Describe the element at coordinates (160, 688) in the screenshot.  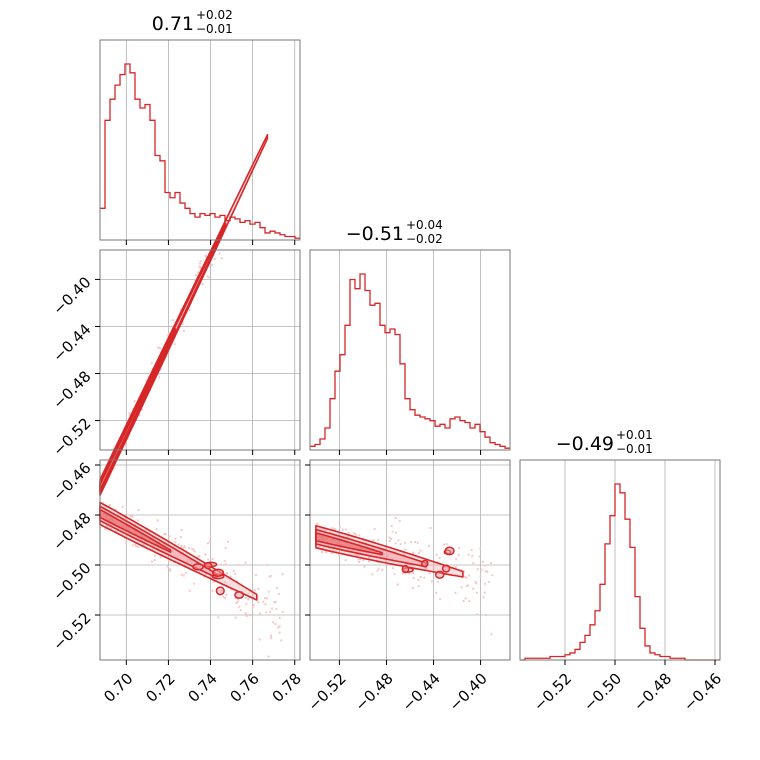
I see `x-tick-label-p0-1: 0.72` at that location.